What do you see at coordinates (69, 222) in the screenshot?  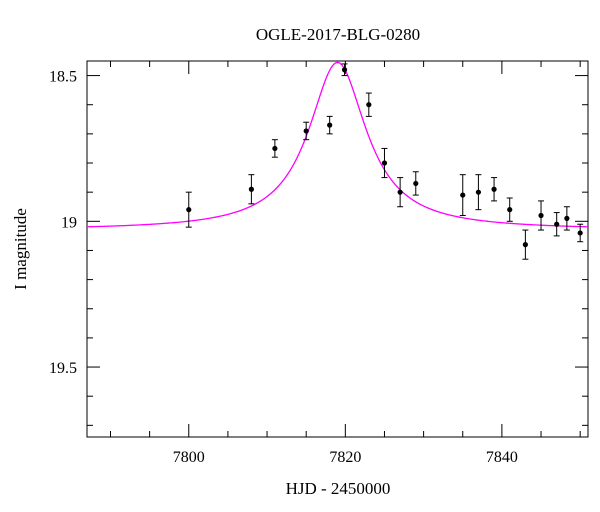 I see `y-tick-label: 19` at bounding box center [69, 222].